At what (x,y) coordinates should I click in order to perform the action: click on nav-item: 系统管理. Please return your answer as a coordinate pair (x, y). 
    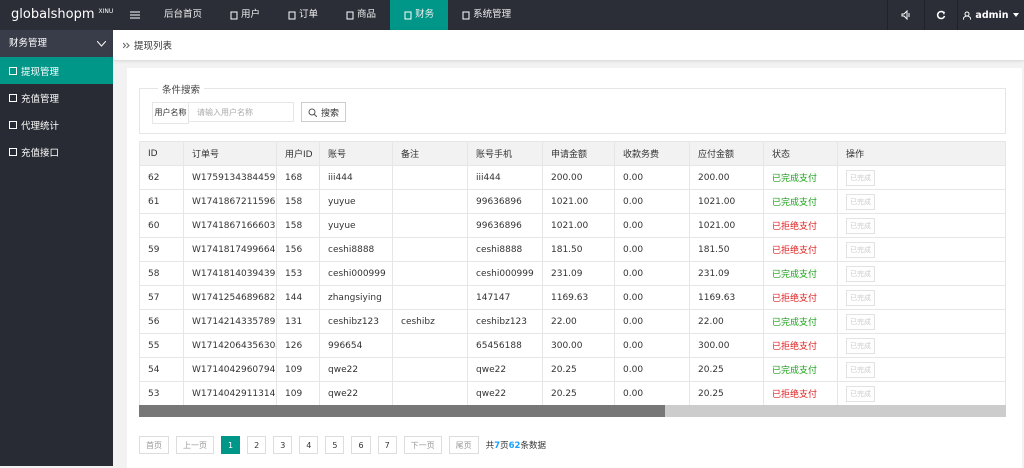
    Looking at the image, I should click on (486, 15).